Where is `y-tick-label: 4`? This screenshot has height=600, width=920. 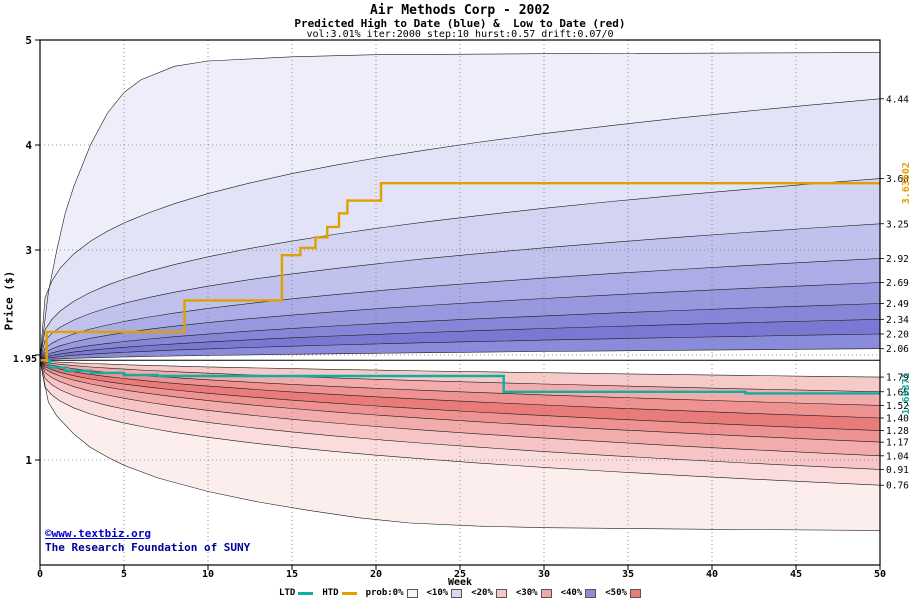
y-tick-label: 4 is located at coordinates (28, 145).